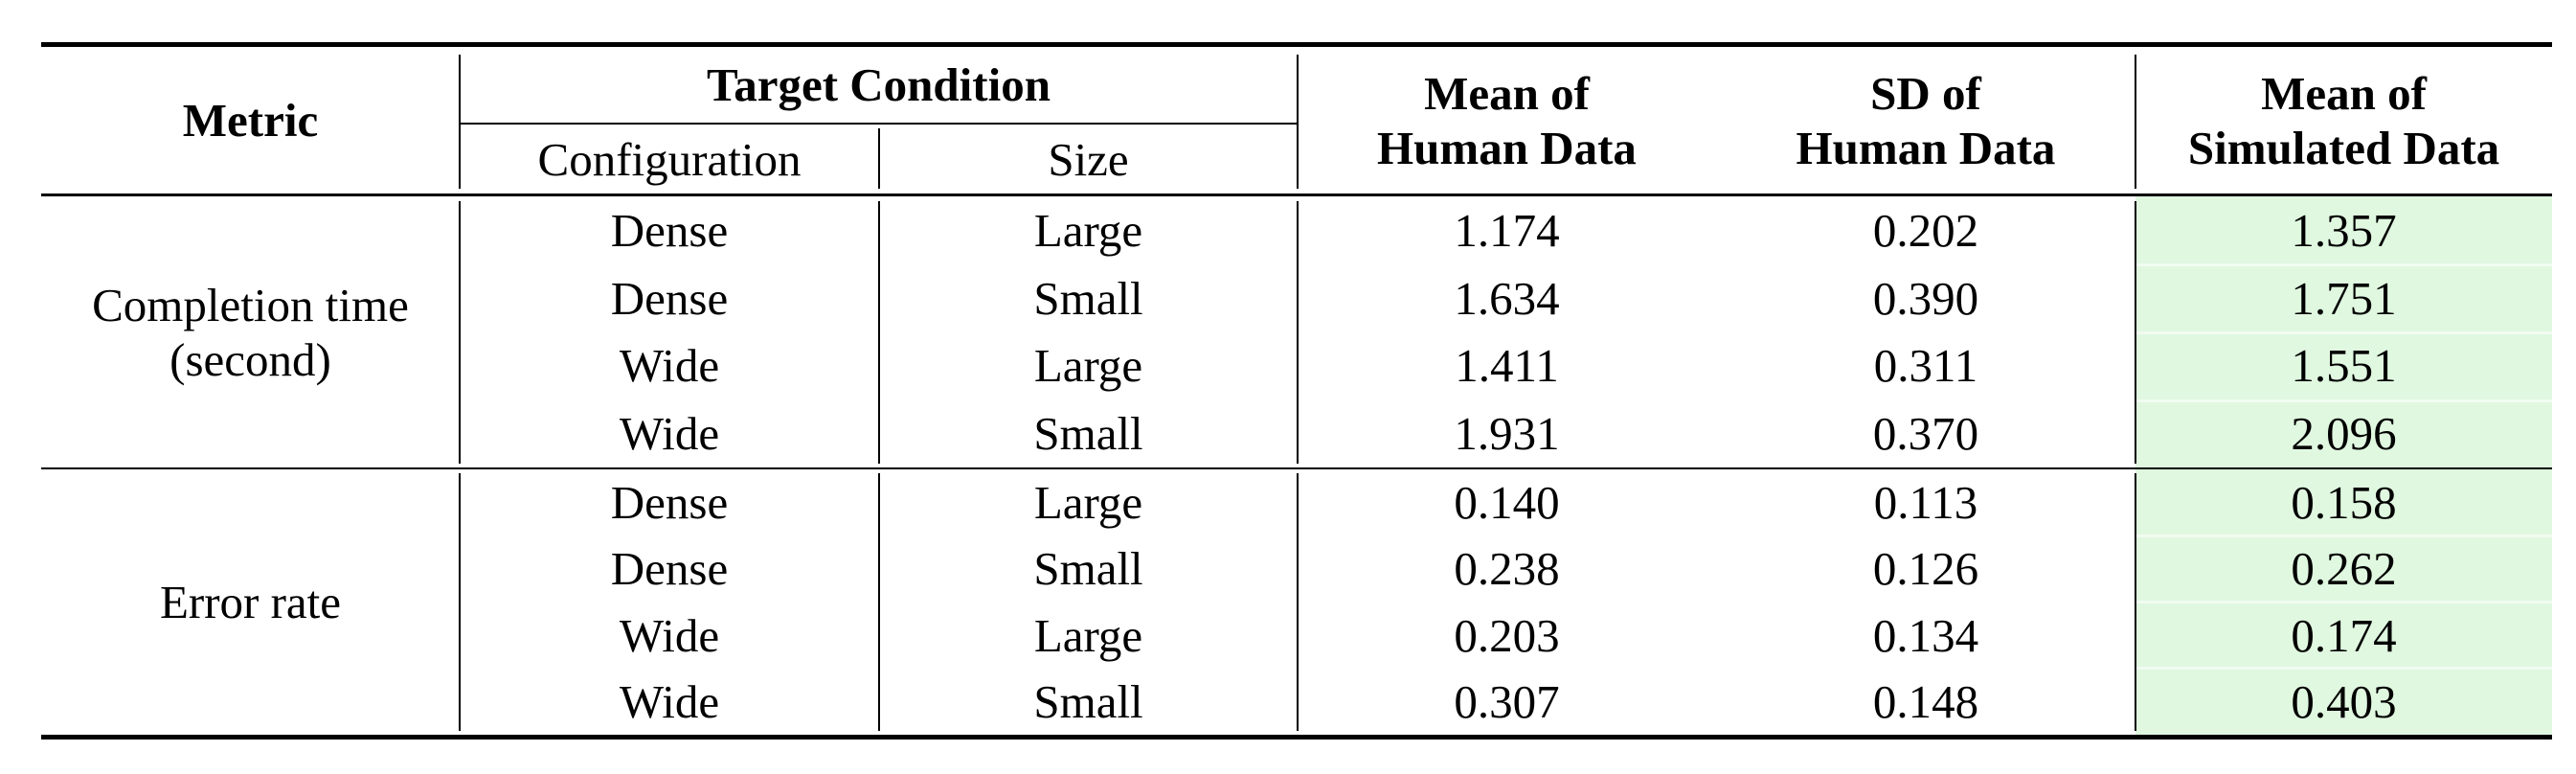 The height and width of the screenshot is (774, 2576). I want to click on mean-human-cell: 1.411, so click(1507, 366).